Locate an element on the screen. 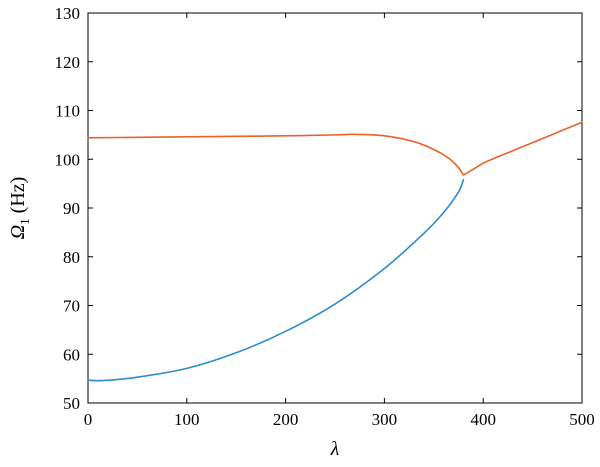  y-tick-label: 70 is located at coordinates (71, 306).